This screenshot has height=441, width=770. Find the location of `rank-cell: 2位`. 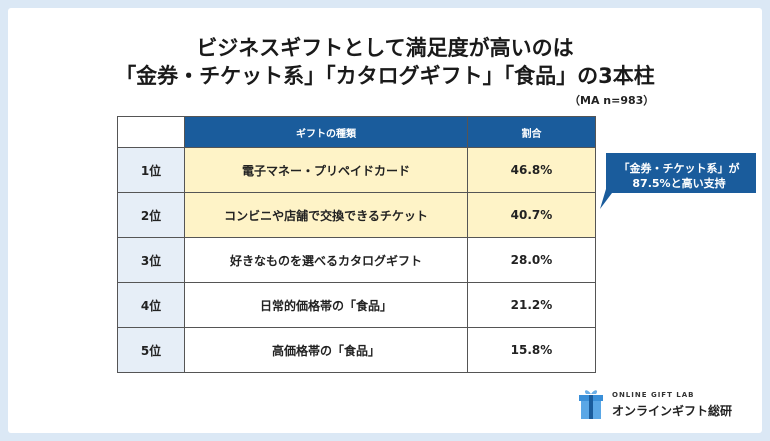

rank-cell: 2位 is located at coordinates (151, 215).